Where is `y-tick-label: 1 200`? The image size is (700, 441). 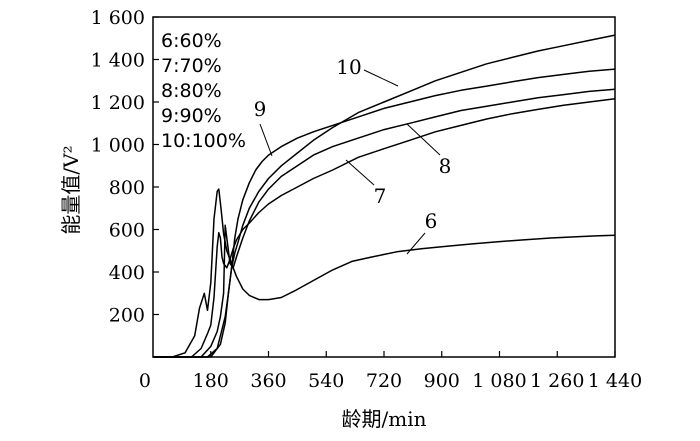
y-tick-label: 1 200 is located at coordinates (118, 103).